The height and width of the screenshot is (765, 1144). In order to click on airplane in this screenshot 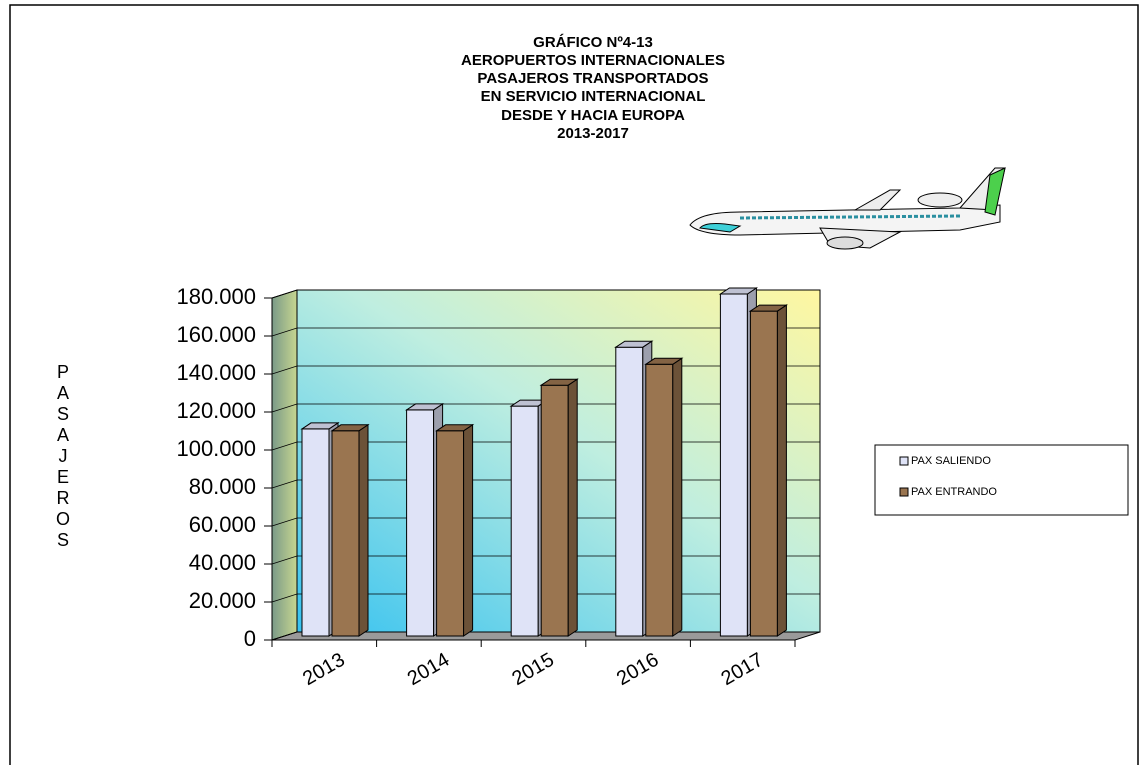, I will do `click(847, 208)`.